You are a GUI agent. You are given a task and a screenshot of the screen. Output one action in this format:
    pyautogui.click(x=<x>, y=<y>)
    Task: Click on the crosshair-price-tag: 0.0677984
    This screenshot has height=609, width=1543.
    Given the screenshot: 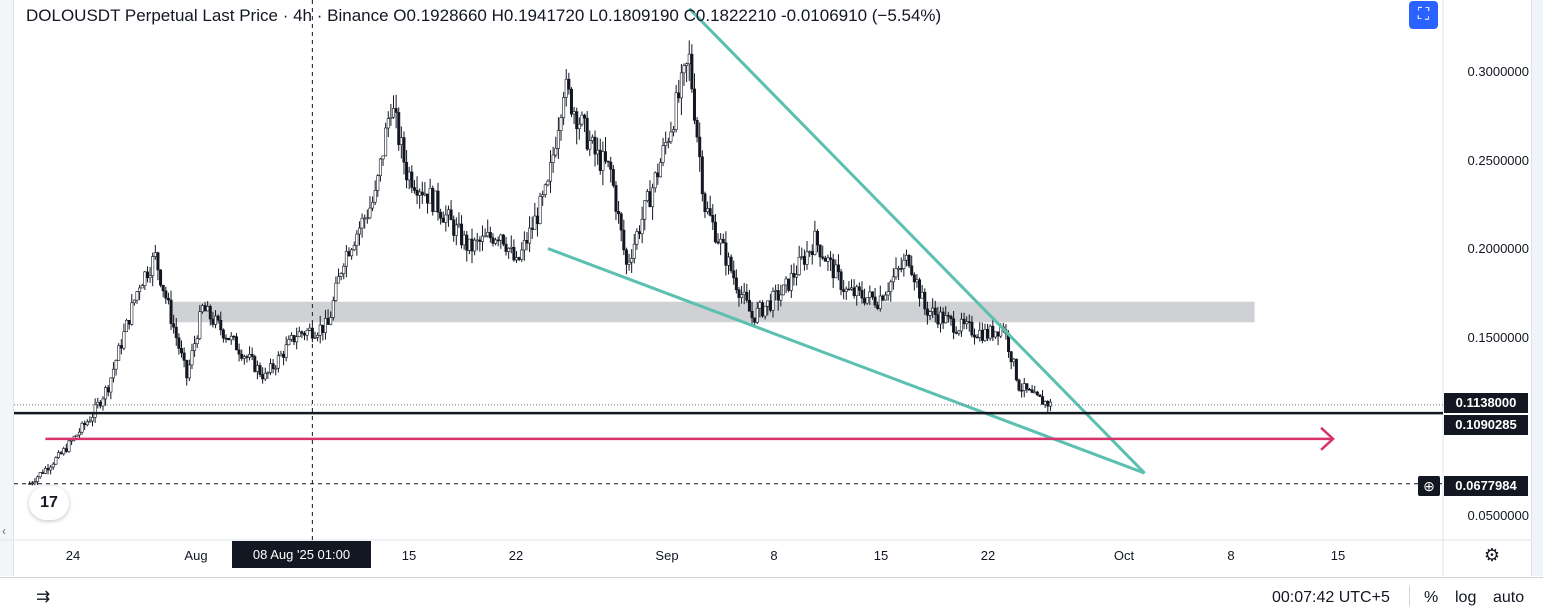 What is the action you would take?
    pyautogui.click(x=1486, y=486)
    